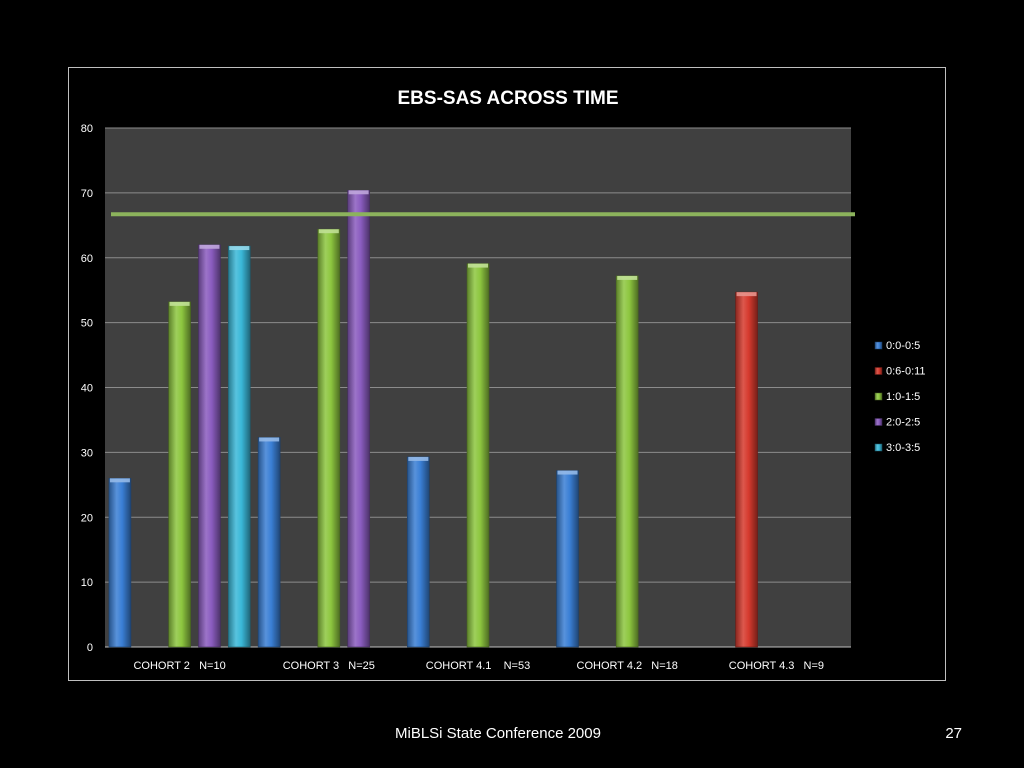  Describe the element at coordinates (87, 583) in the screenshot. I see `y-tick-label: 10` at that location.